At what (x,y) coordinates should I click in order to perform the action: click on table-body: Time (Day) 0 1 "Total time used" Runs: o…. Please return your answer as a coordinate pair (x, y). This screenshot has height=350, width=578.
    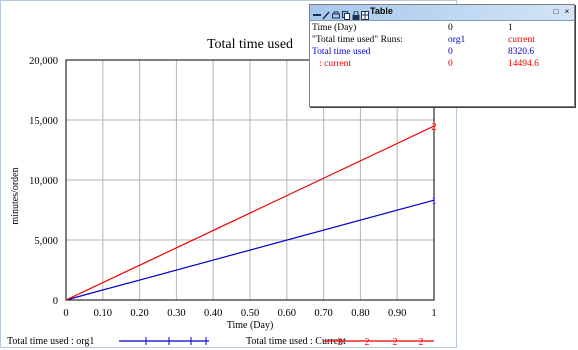
    Looking at the image, I should click on (442, 46).